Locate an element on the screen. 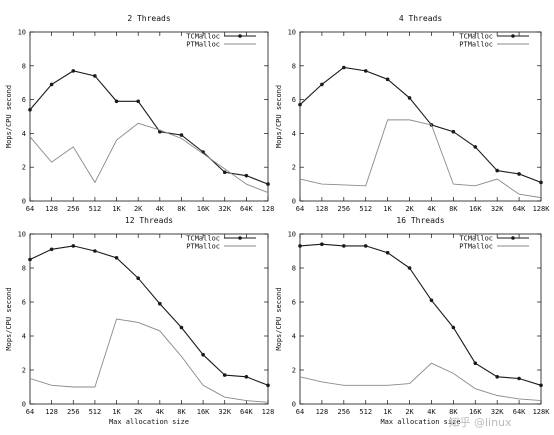 Image resolution: width=554 pixels, height=435 pixels. chart-title: 4 Threads is located at coordinates (421, 18).